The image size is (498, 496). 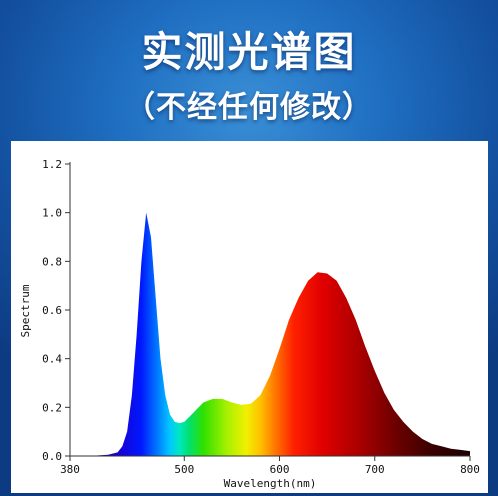 What do you see at coordinates (270, 483) in the screenshot?
I see `x-axis-title: Wavelength(nm)` at bounding box center [270, 483].